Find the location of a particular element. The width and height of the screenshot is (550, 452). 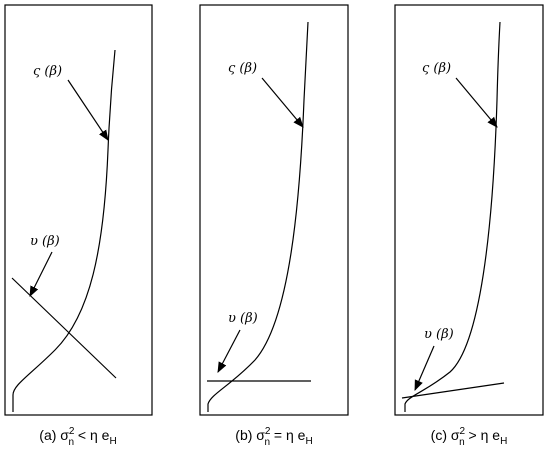

caption-text: > η e is located at coordinates (483, 435).